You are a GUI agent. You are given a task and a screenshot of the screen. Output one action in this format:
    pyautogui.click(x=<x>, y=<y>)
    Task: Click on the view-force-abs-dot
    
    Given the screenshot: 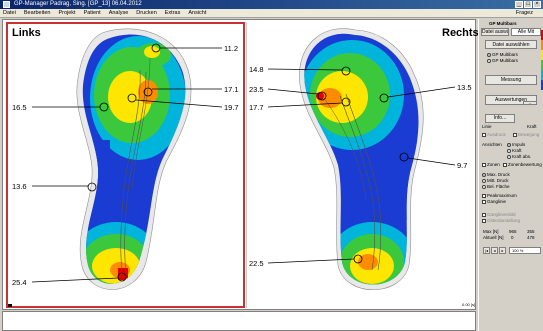 What is the action you would take?
    pyautogui.click(x=509, y=156)
    